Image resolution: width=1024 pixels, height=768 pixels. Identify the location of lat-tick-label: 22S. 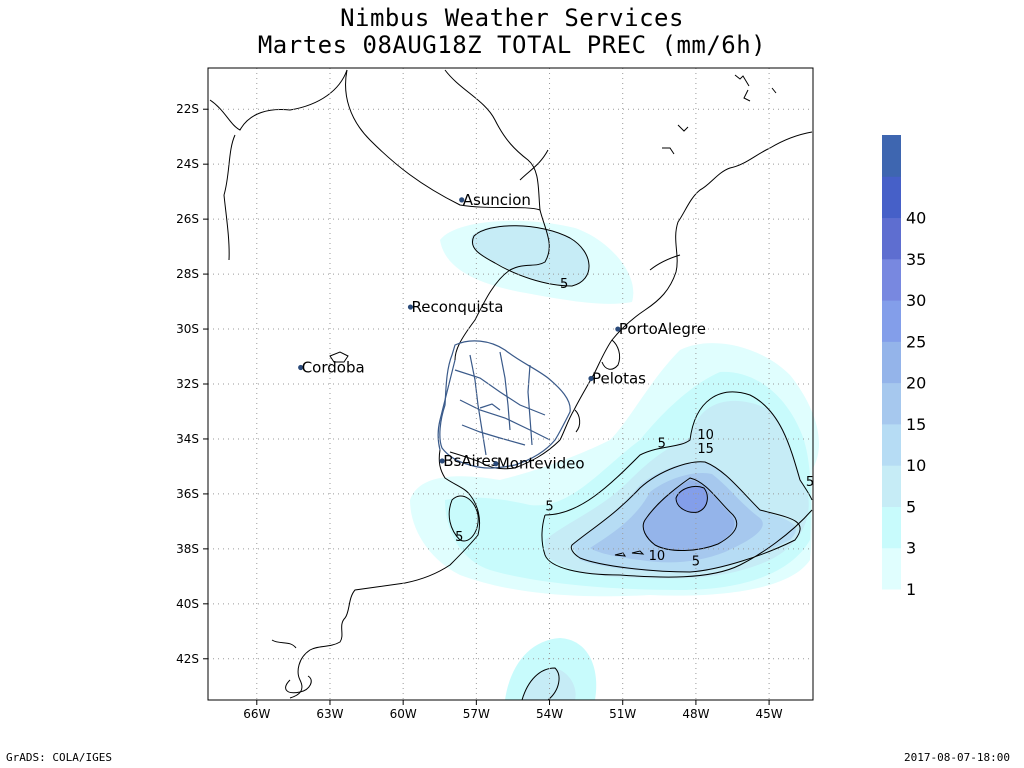
(187, 109).